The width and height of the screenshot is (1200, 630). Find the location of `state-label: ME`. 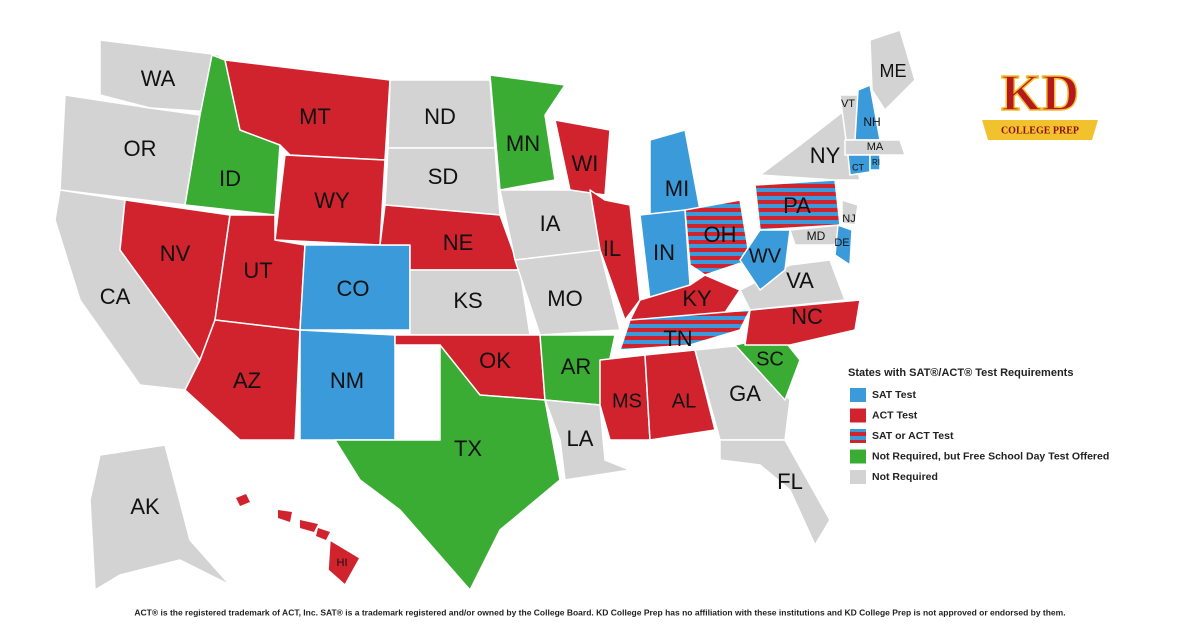

state-label: ME is located at coordinates (893, 71).